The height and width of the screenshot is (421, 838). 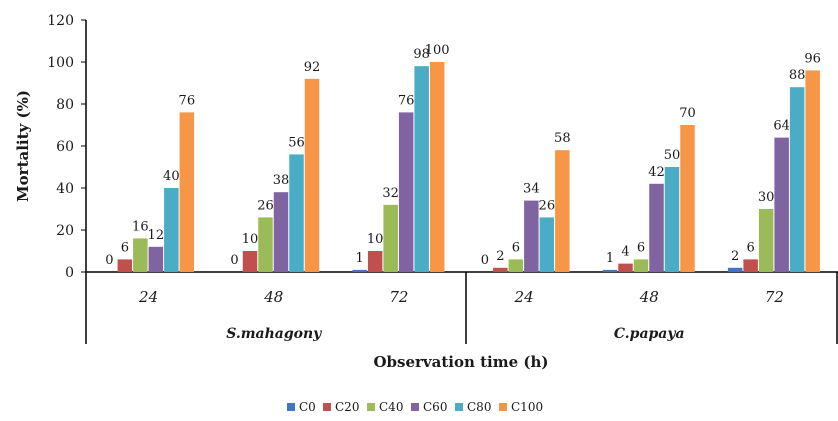 What do you see at coordinates (461, 297) in the screenshot?
I see `category-labels: 24 48 72 24 48 72` at bounding box center [461, 297].